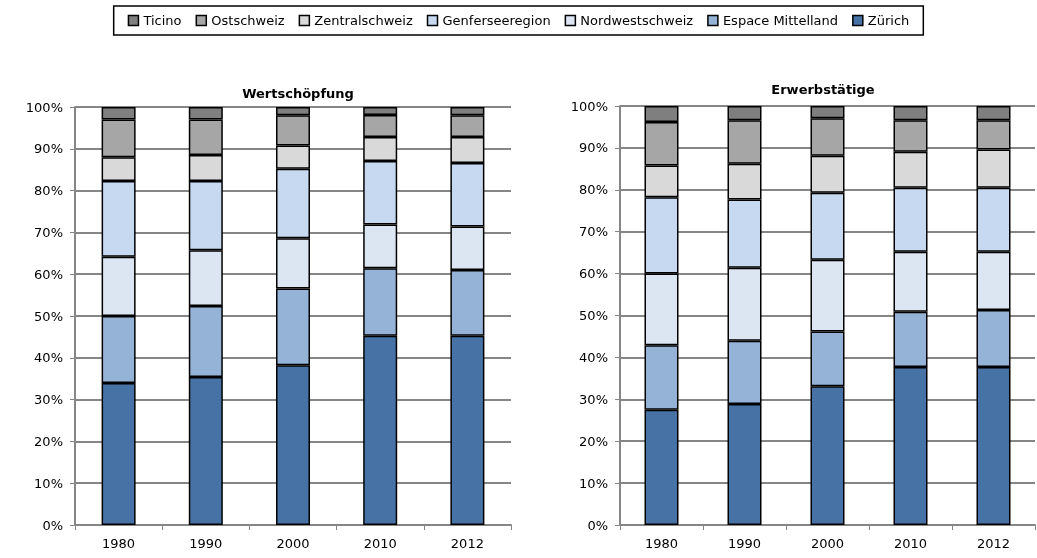 This screenshot has height=558, width=1037. Describe the element at coordinates (637, 20) in the screenshot. I see `legend-label: Nordwestschweiz` at that location.